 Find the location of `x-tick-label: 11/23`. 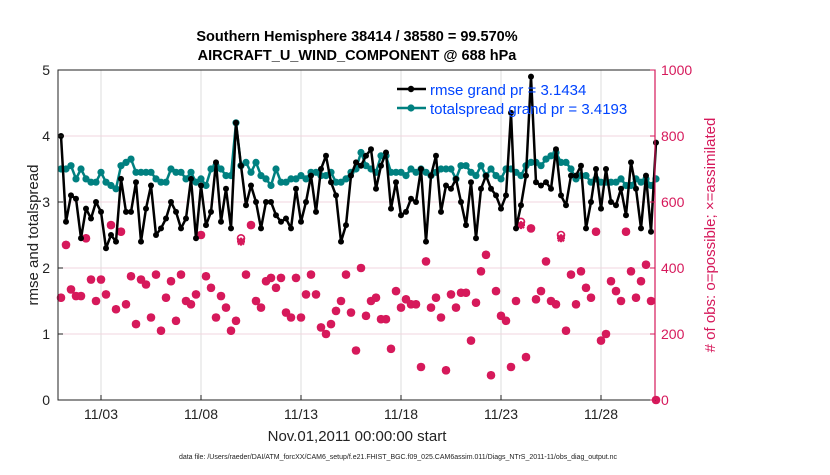

x-tick-label: 11/23 is located at coordinates (501, 414).